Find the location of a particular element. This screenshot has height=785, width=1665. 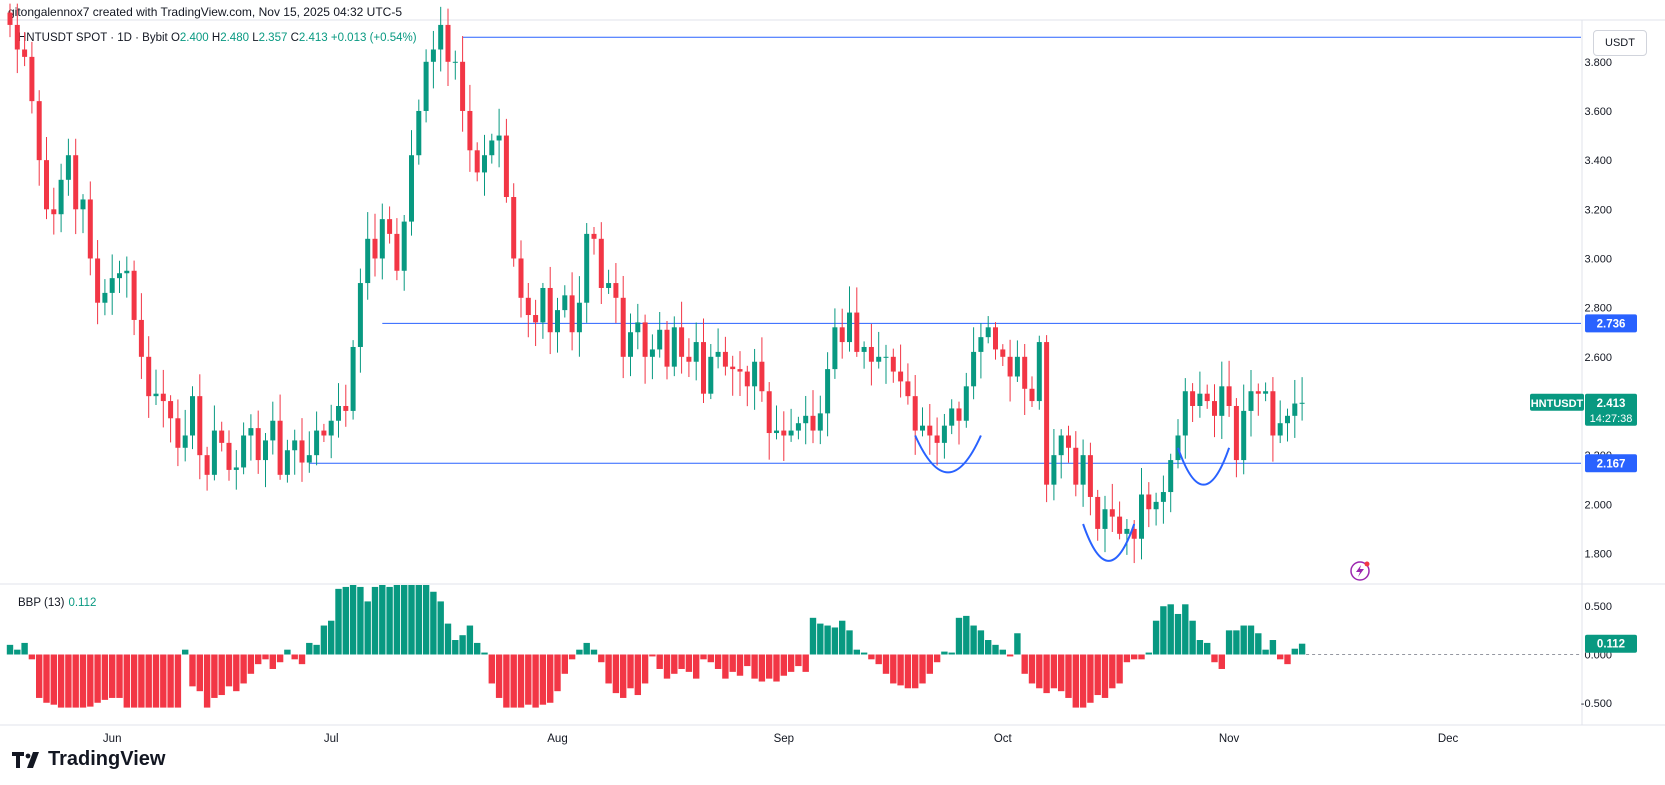

level-tag: 2.736 is located at coordinates (1611, 323).